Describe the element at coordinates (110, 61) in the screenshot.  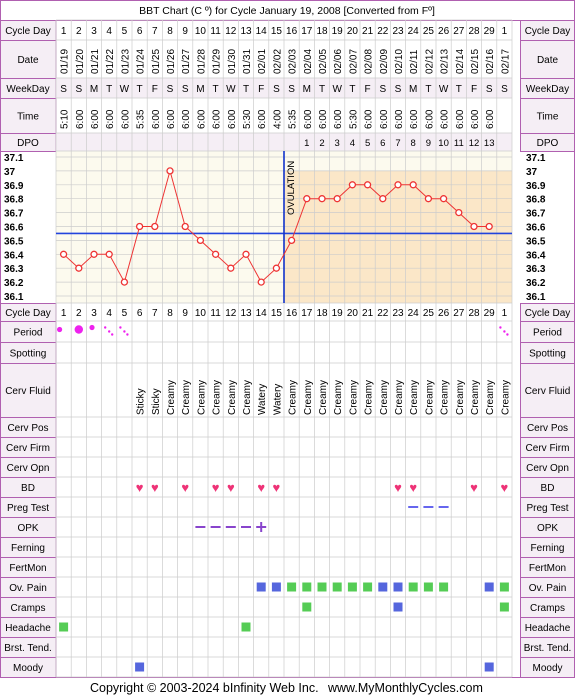
I see `date-label: 01/22` at that location.